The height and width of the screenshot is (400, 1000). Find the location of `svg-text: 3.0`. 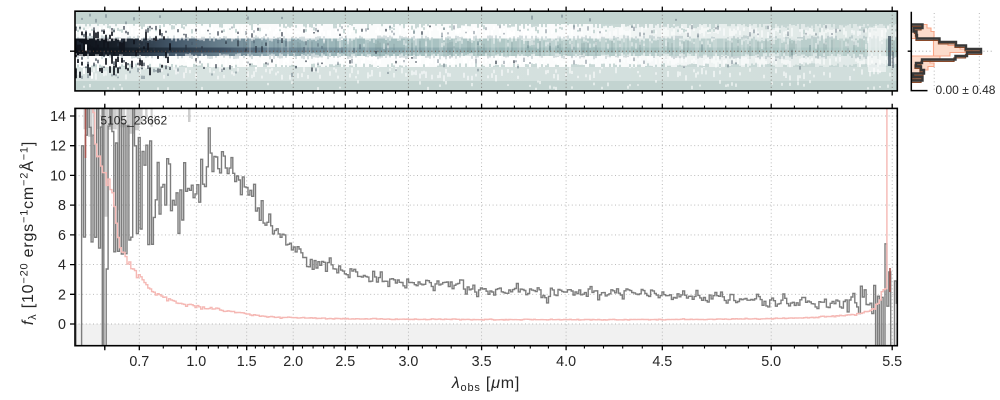

svg-text: 3.0 is located at coordinates (408, 362).